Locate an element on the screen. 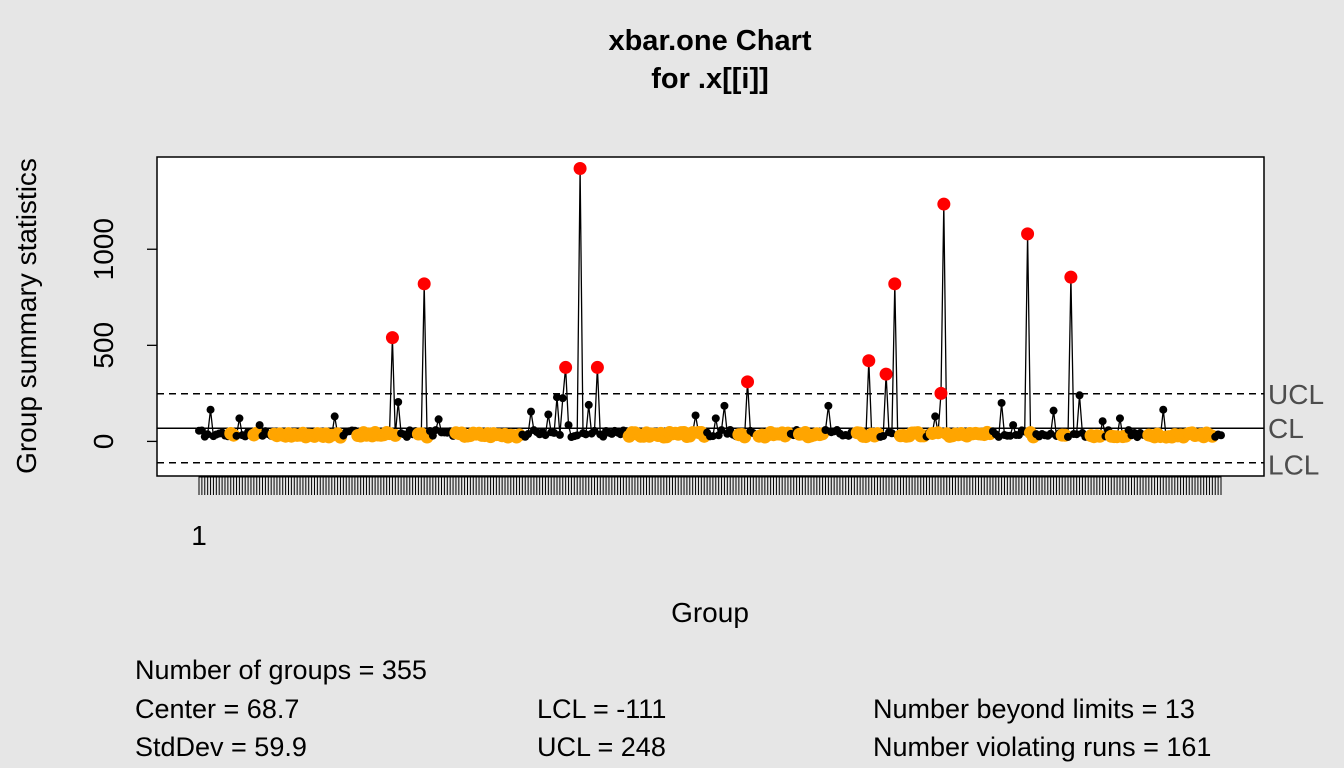  stat-beyond-limits: Number beyond limits = 13 is located at coordinates (1034, 709).